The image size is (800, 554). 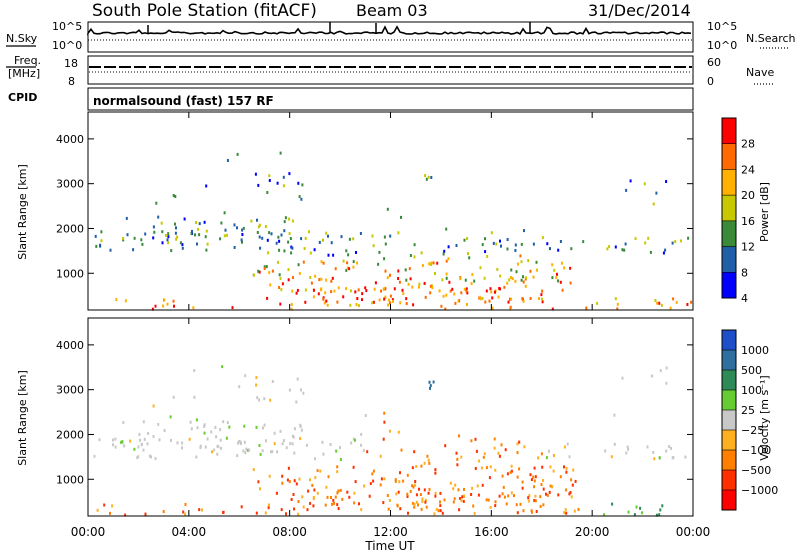 I want to click on x-tick-label: 16:00, so click(x=491, y=532).